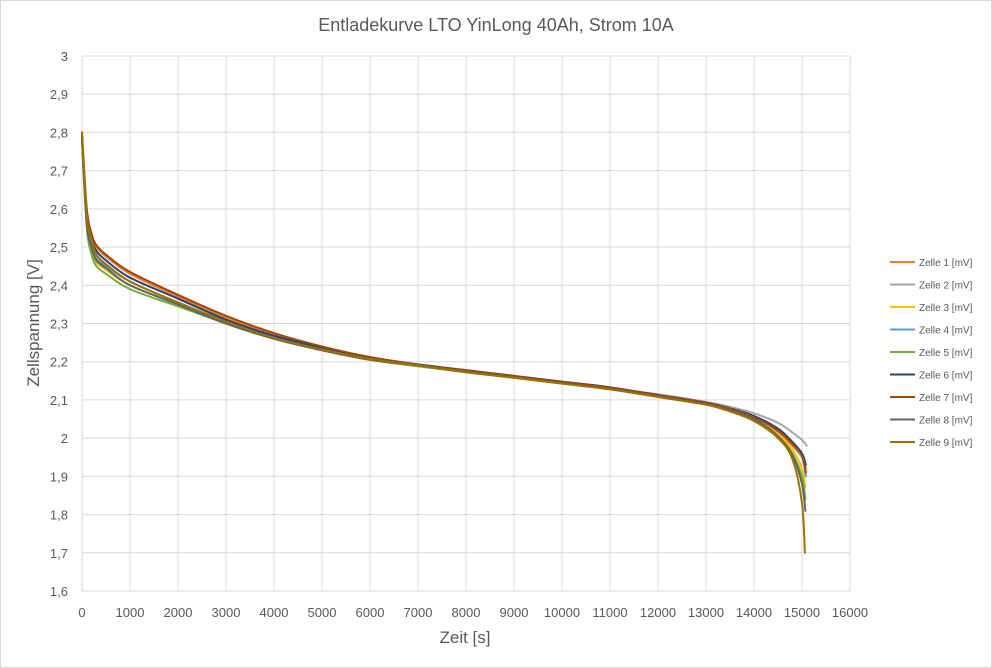  I want to click on x-tick-label: 6000, so click(370, 612).